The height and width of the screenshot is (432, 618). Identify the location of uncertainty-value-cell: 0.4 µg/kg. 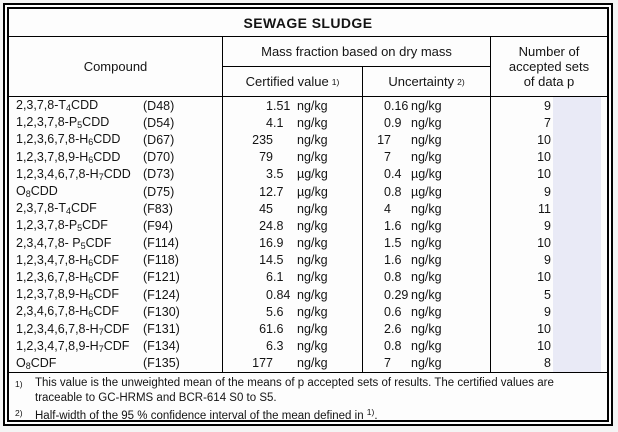
(427, 174).